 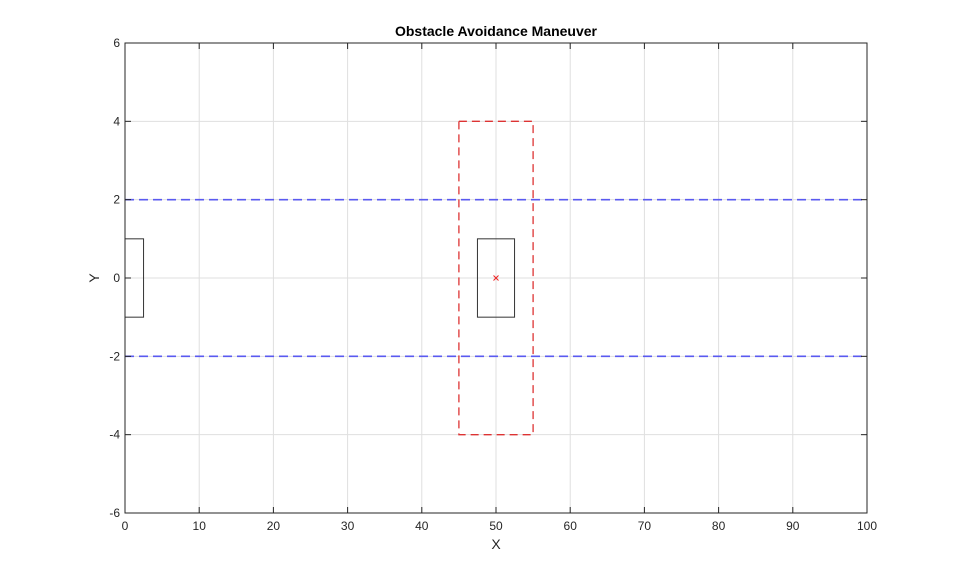 I want to click on x-tick-label-50: 50, so click(x=496, y=526).